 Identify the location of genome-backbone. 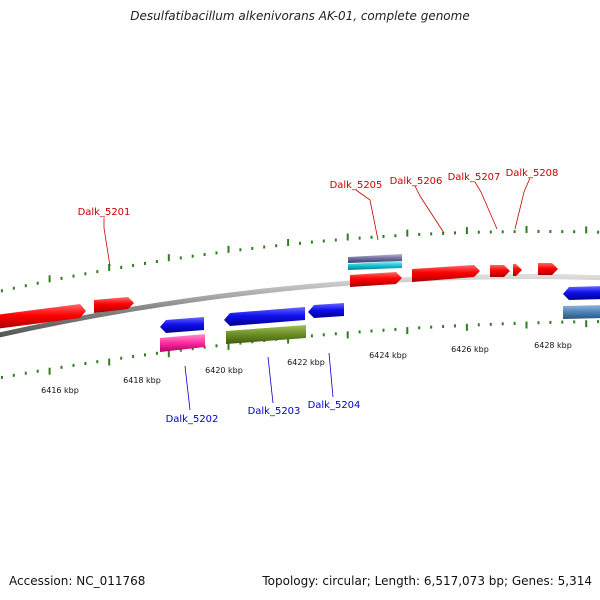
(300, 306).